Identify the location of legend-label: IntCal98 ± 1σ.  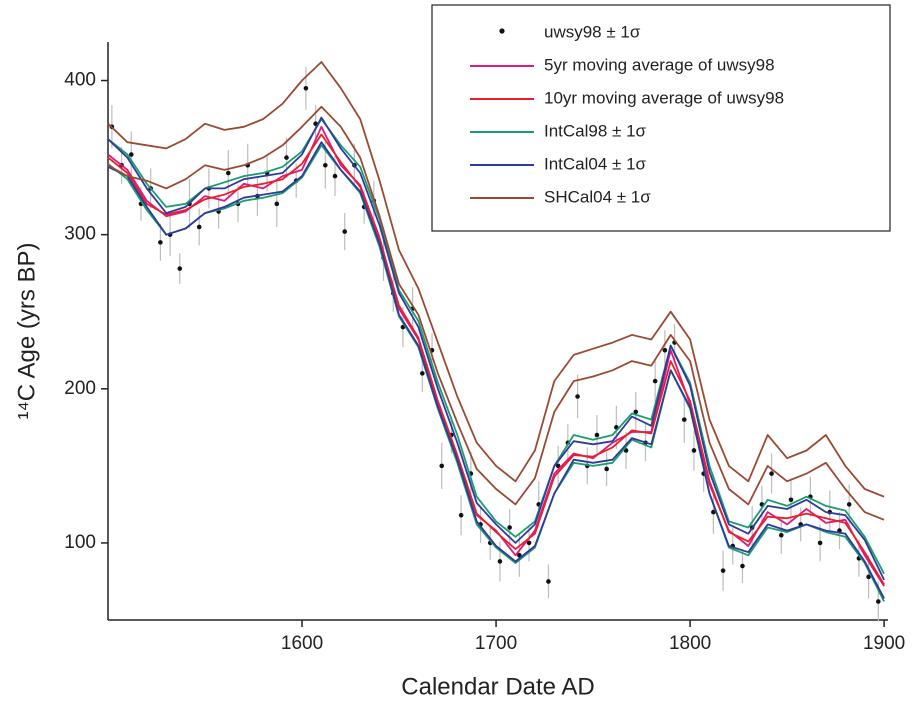
(595, 130).